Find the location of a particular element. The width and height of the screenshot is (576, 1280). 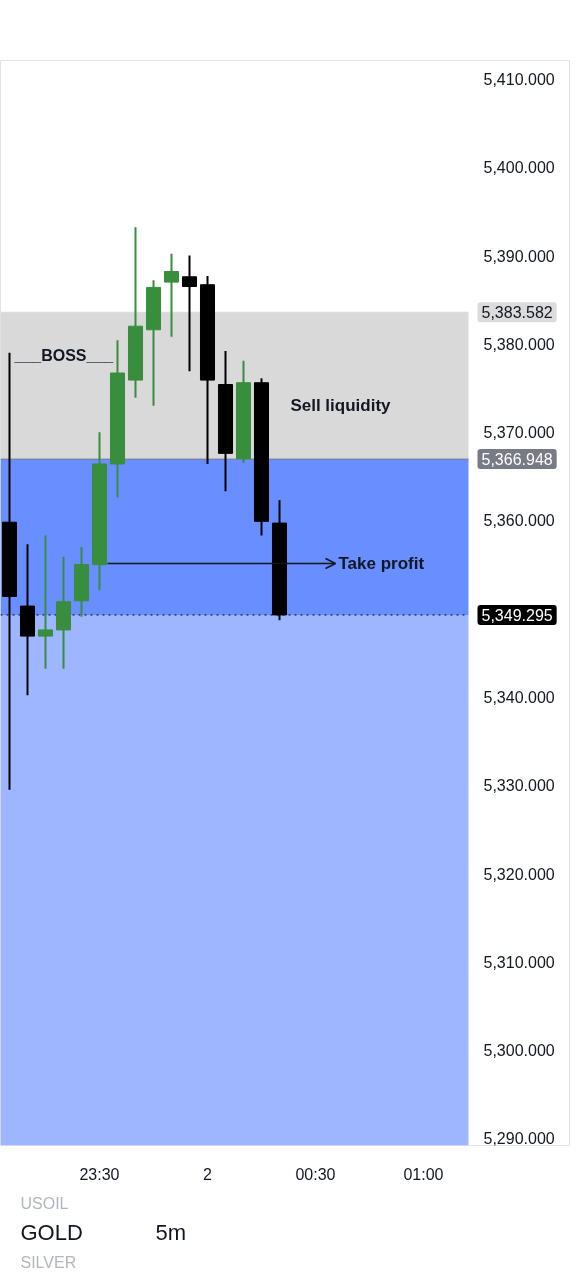

y-tick-label: 5,410.000 is located at coordinates (519, 80).